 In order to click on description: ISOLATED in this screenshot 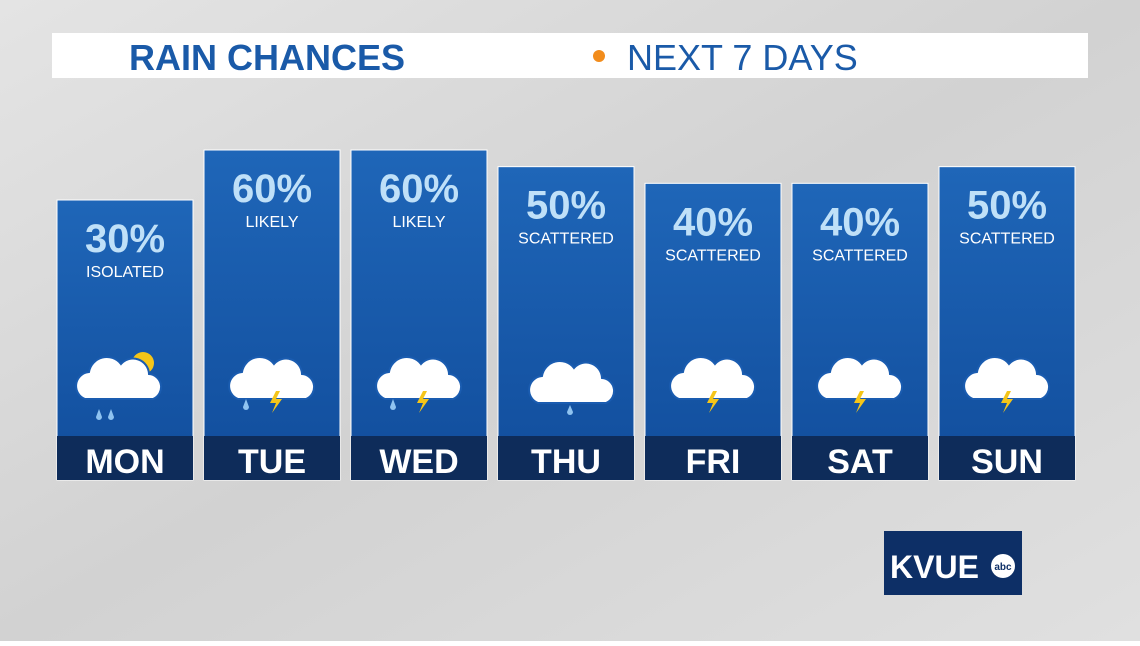, I will do `click(125, 272)`.